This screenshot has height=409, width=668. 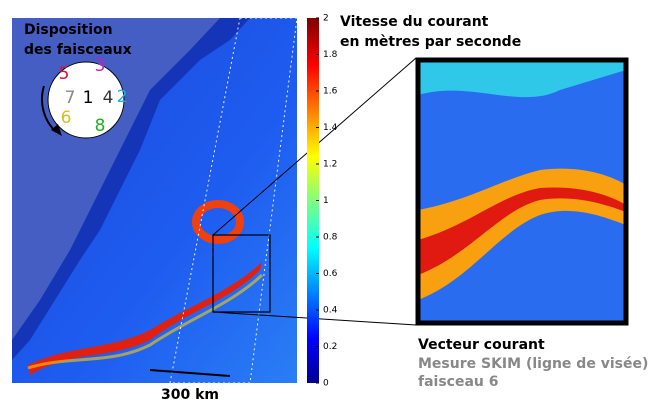 I want to click on legend-vector: Vecteur courant, so click(x=481, y=345).